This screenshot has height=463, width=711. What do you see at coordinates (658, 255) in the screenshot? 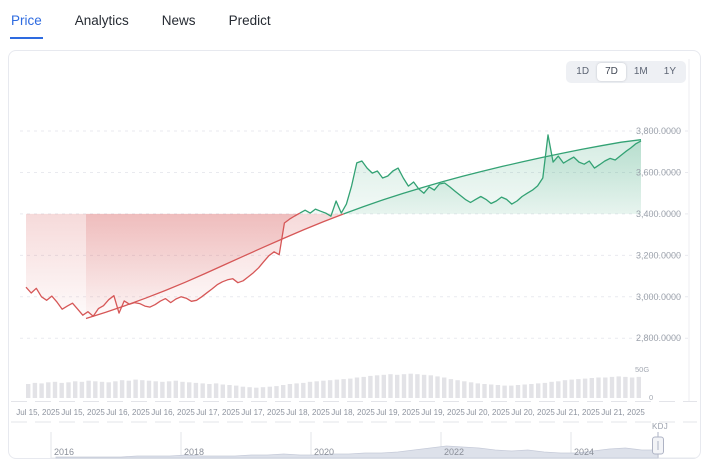
I see `svg-text: 3,200.0000` at bounding box center [658, 255].